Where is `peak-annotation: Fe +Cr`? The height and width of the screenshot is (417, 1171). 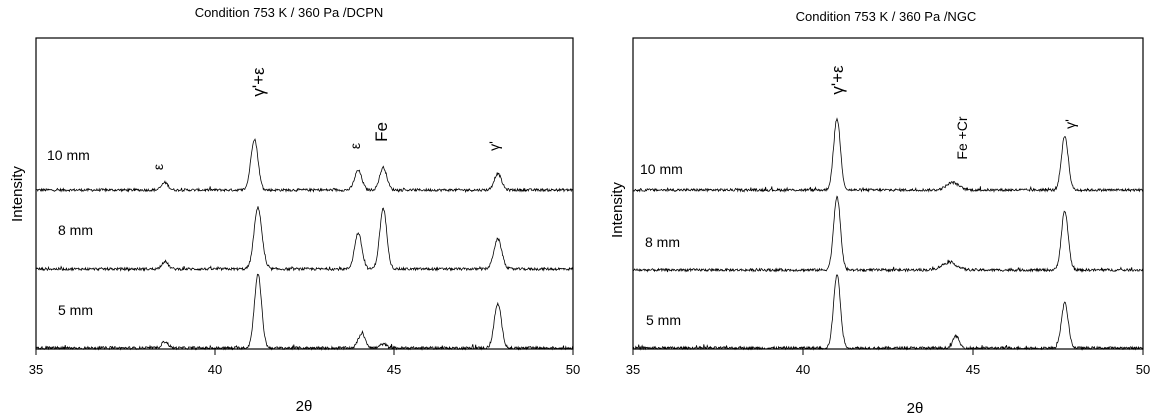 peak-annotation: Fe +Cr is located at coordinates (962, 138).